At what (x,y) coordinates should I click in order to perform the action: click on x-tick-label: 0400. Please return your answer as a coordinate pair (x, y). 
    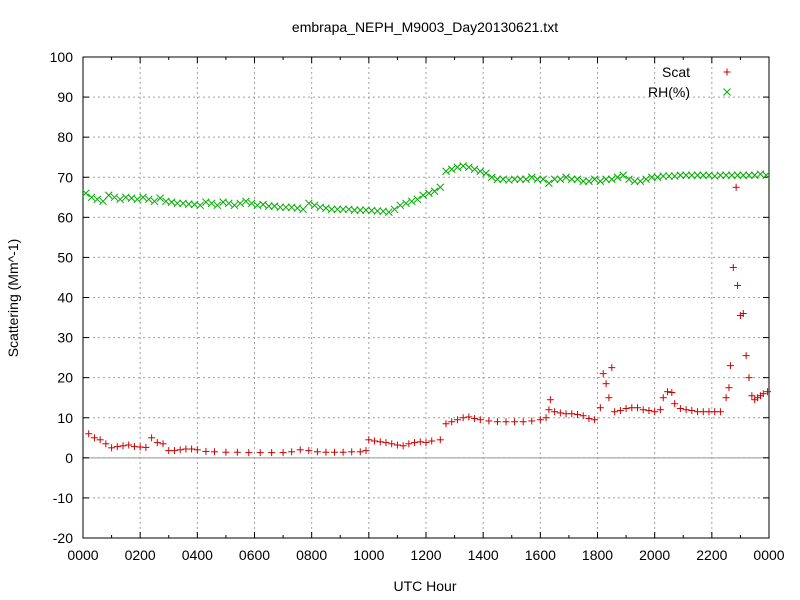
    Looking at the image, I should click on (197, 555).